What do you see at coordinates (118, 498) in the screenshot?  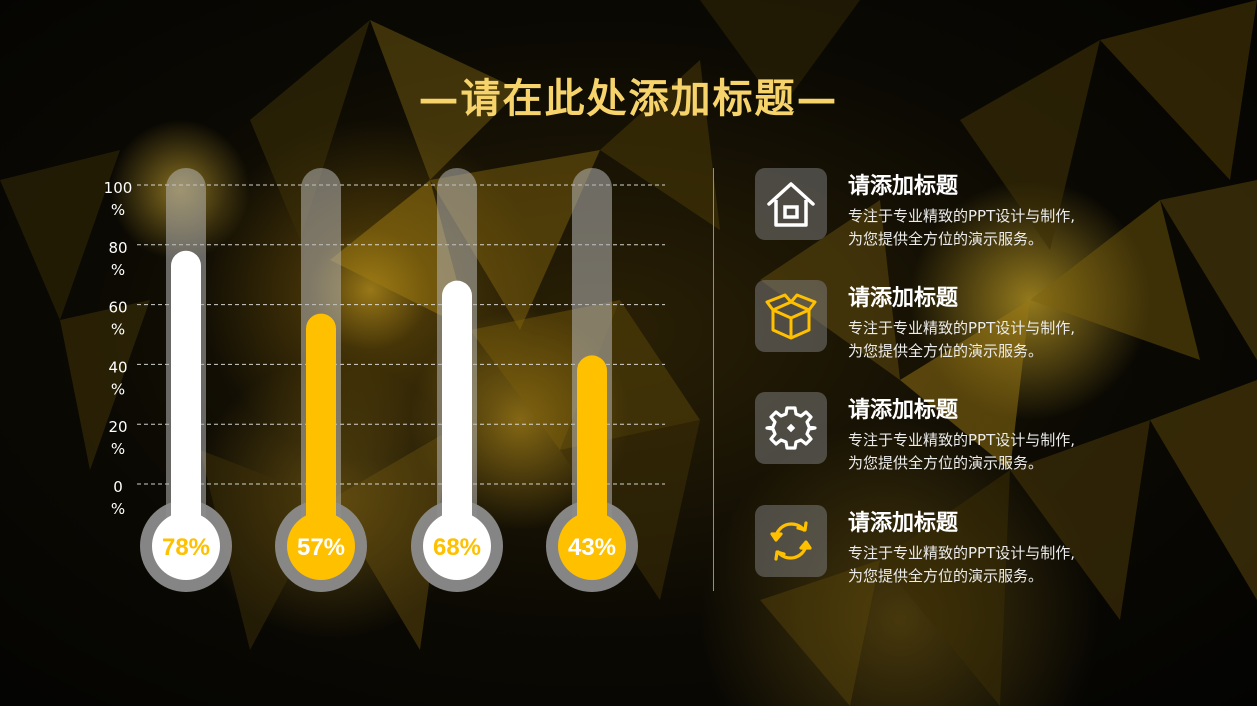 I see `y-tick-label: 0%` at bounding box center [118, 498].